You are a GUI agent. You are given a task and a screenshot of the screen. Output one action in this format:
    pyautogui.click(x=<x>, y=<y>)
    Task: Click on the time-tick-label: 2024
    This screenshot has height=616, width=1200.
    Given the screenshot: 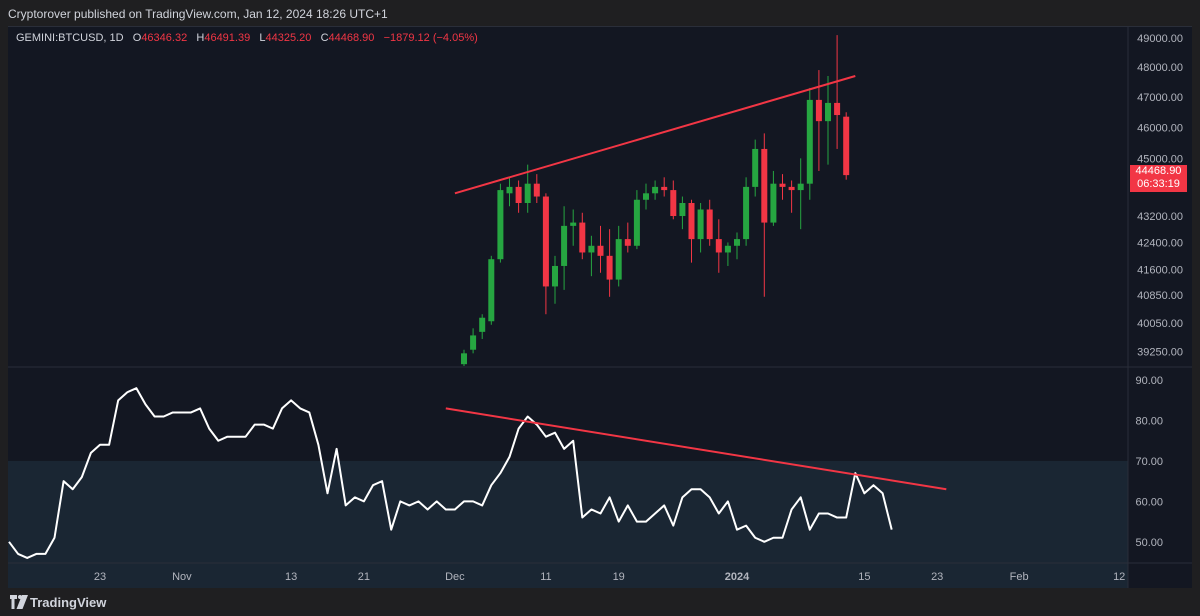 What is the action you would take?
    pyautogui.click(x=737, y=577)
    